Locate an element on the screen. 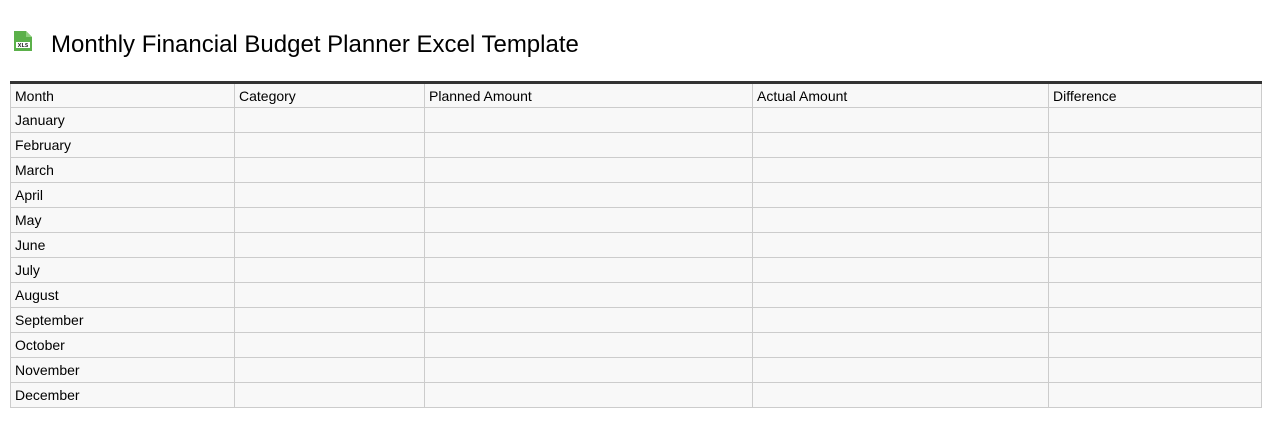 The image size is (1262, 422). table-cell: December is located at coordinates (122, 395).